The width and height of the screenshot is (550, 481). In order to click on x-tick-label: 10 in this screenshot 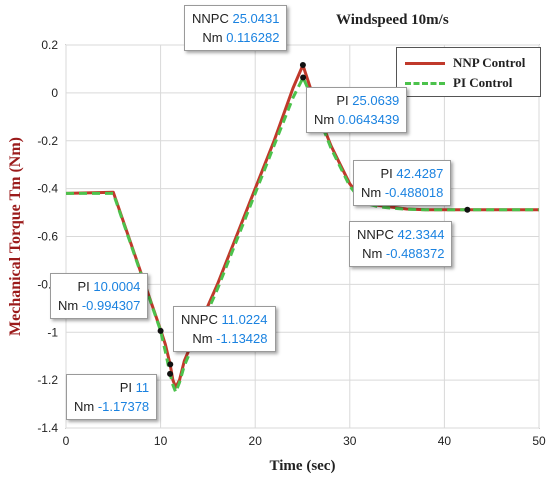, I will do `click(161, 441)`.